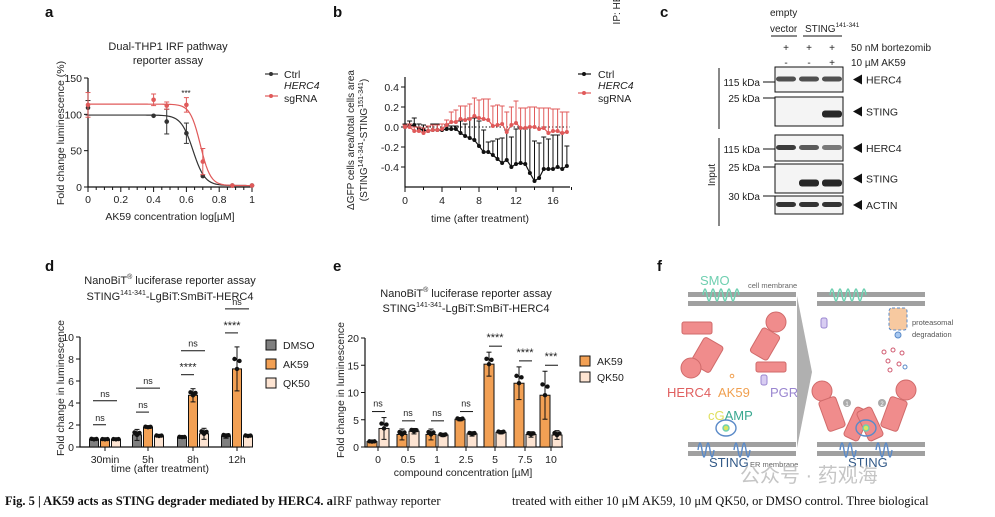 The image size is (995, 517). What do you see at coordinates (71, 360) in the screenshot?
I see `y-tick-label: 8` at bounding box center [71, 360].